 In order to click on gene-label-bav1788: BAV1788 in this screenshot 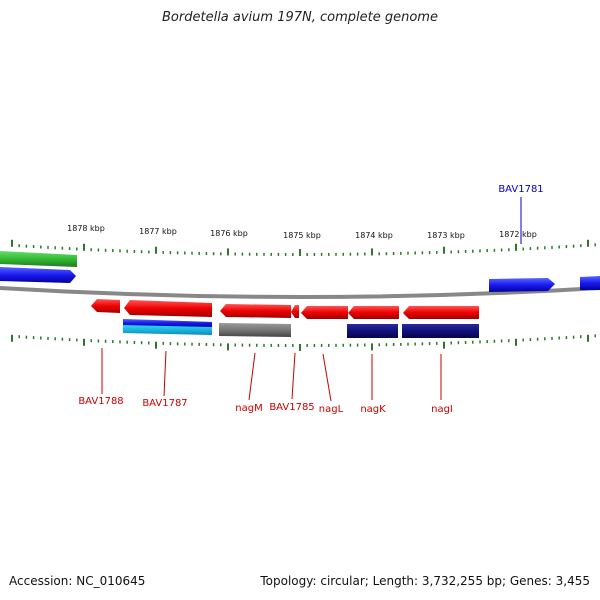, I will do `click(100, 401)`.